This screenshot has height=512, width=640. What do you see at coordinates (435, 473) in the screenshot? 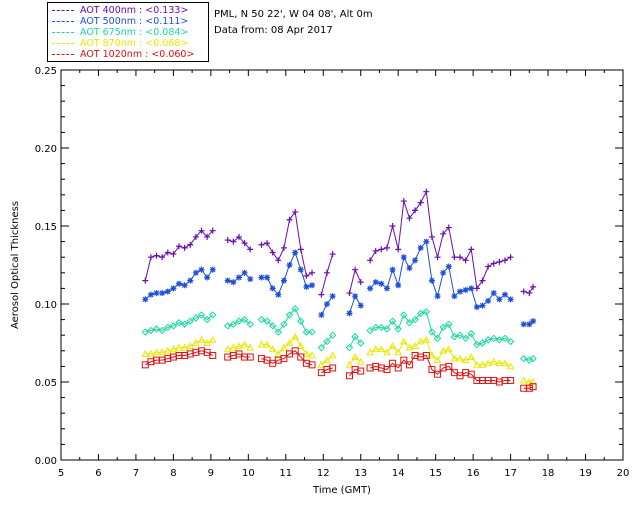
I see `x-tick-label: 15` at bounding box center [435, 473].